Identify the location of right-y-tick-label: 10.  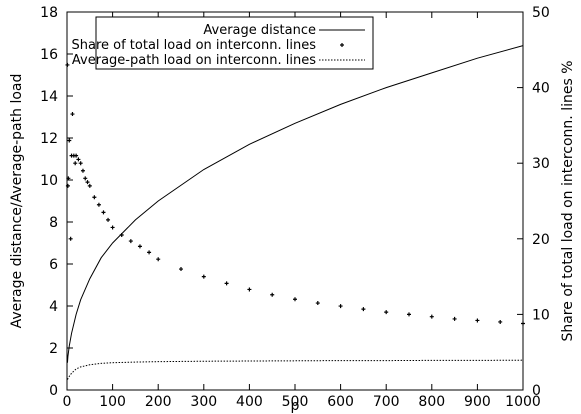
(541, 315).